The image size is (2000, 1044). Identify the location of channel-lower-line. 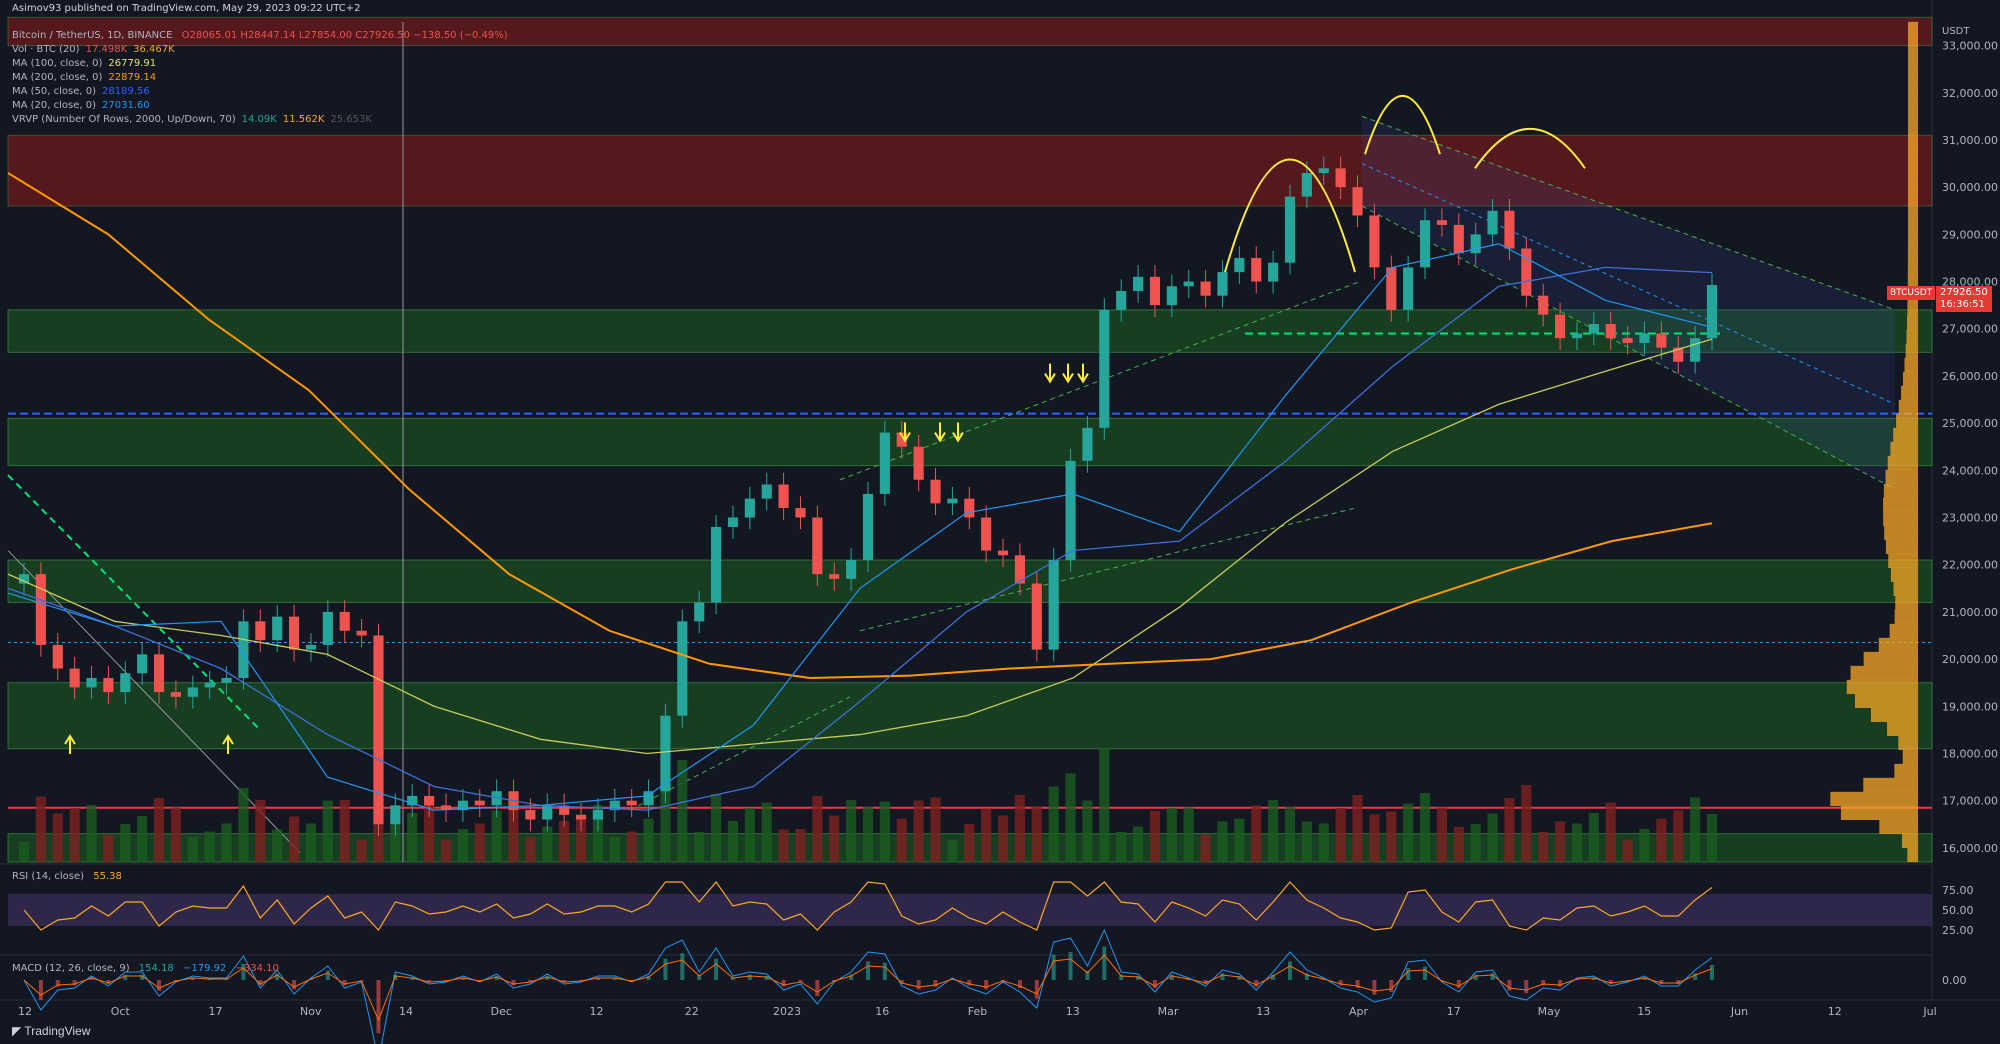
(1628, 347).